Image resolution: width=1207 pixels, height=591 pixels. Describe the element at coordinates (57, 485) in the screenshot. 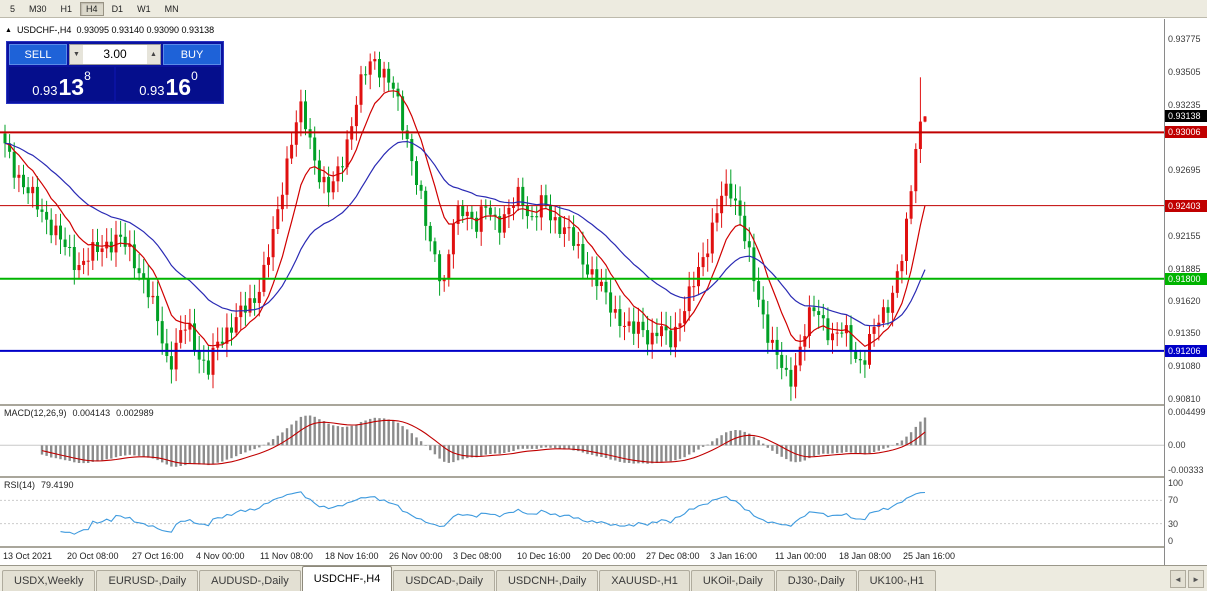

I see `rsi-value: 79.4190` at that location.